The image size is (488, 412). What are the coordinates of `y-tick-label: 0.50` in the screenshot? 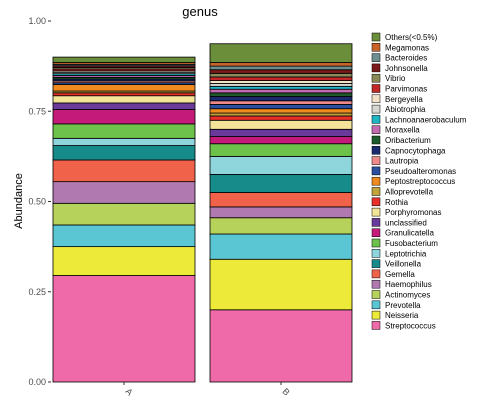 It's located at (37, 202).